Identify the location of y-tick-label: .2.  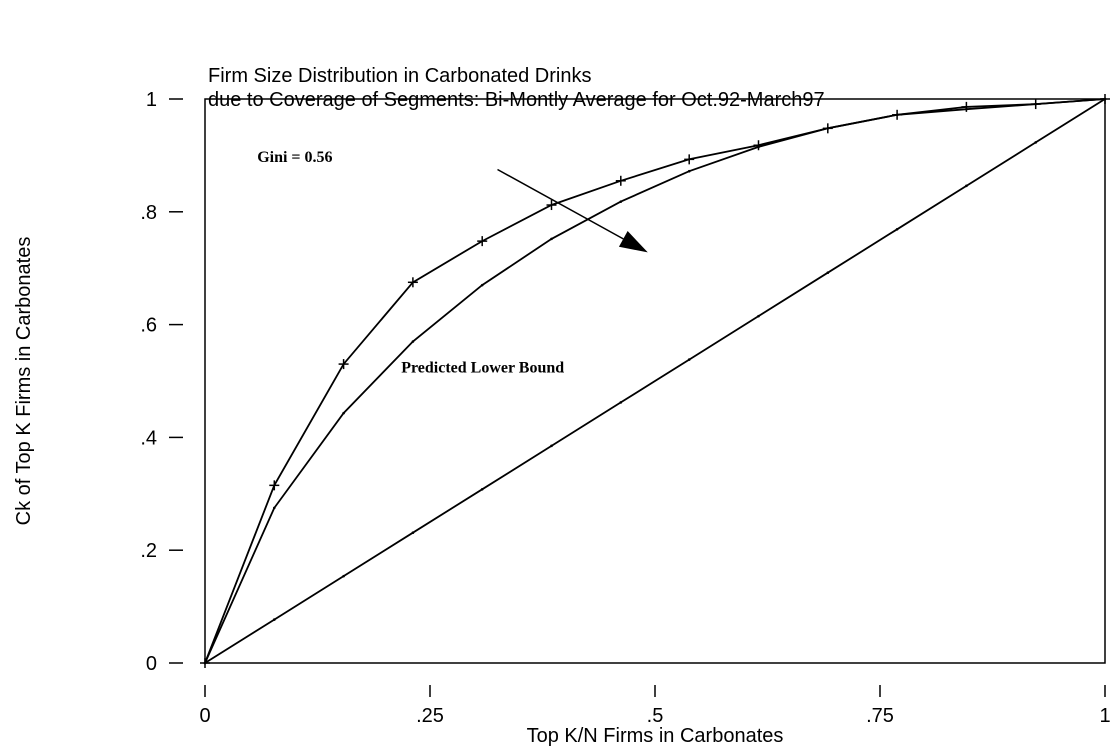
(148, 551).